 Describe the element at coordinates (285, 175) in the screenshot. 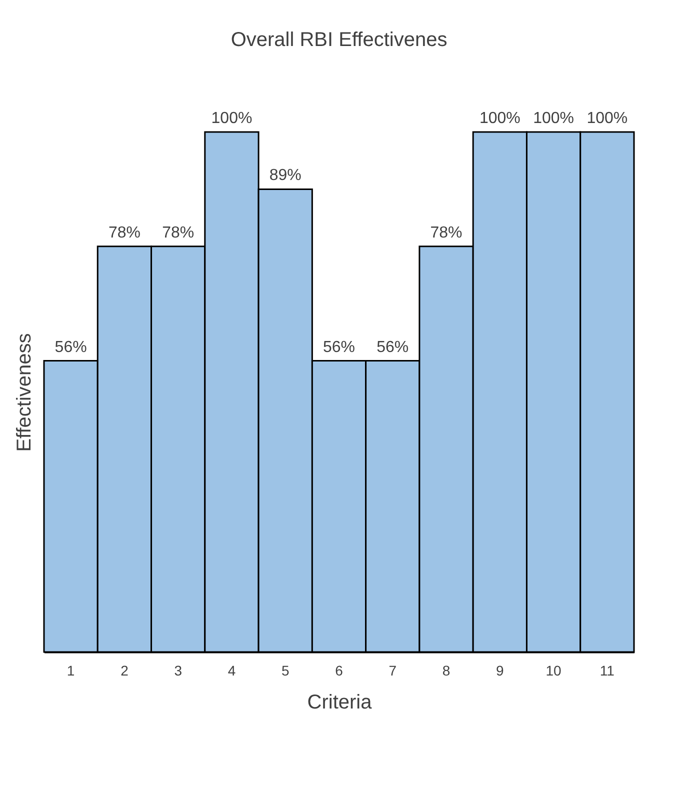

I see `data-label: 89%` at that location.